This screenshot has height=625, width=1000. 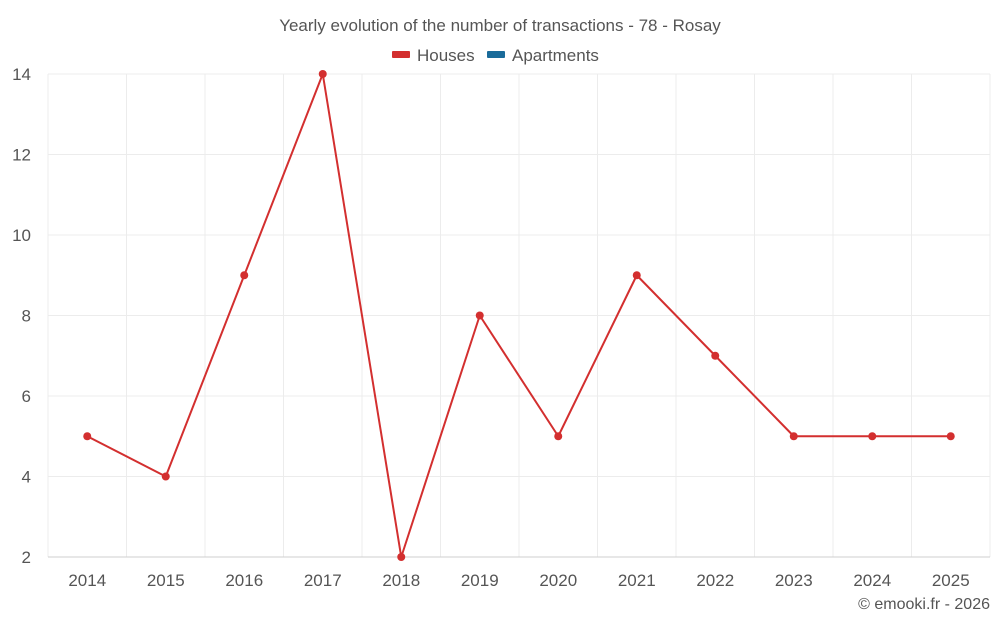 What do you see at coordinates (21, 74) in the screenshot?
I see `y-tick-label: 14` at bounding box center [21, 74].